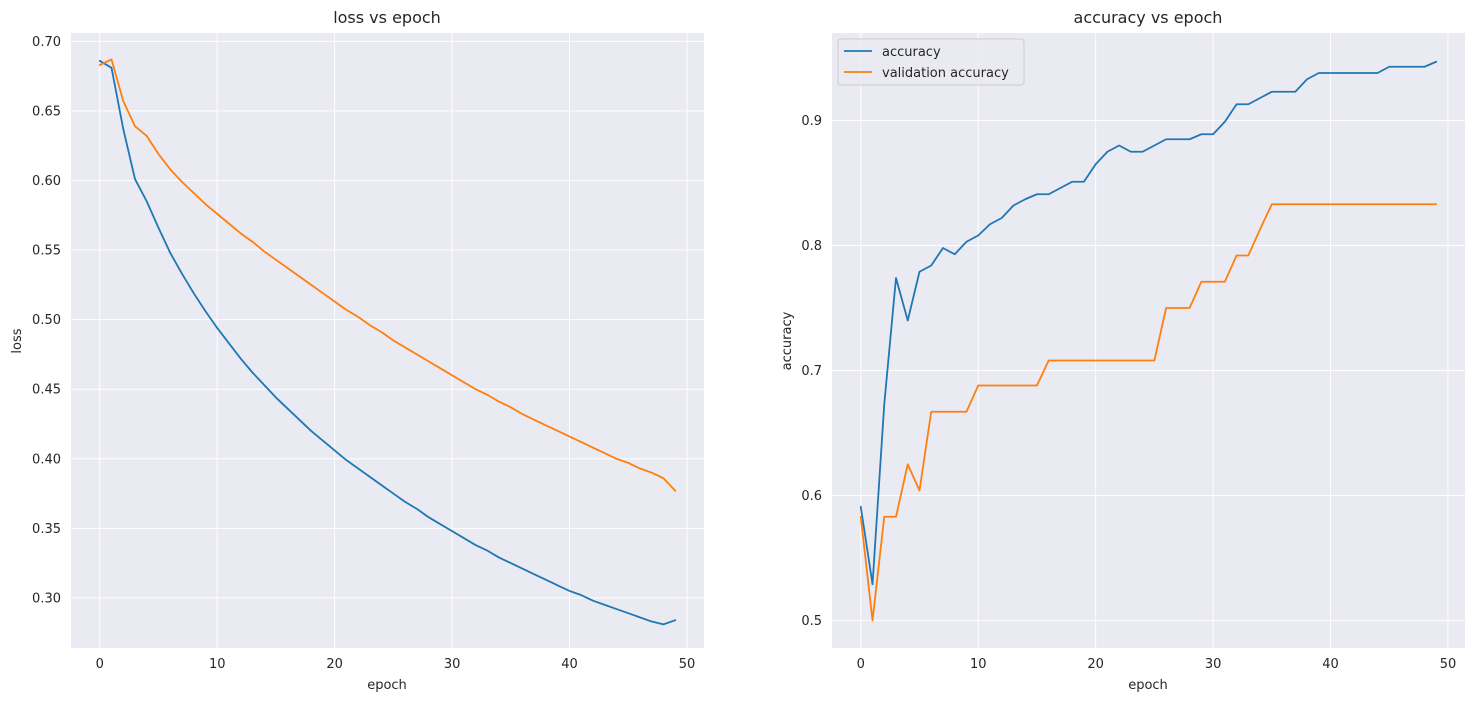 The width and height of the screenshot is (1475, 701). What do you see at coordinates (17, 340) in the screenshot?
I see `loss-y-axis-label: loss` at bounding box center [17, 340].